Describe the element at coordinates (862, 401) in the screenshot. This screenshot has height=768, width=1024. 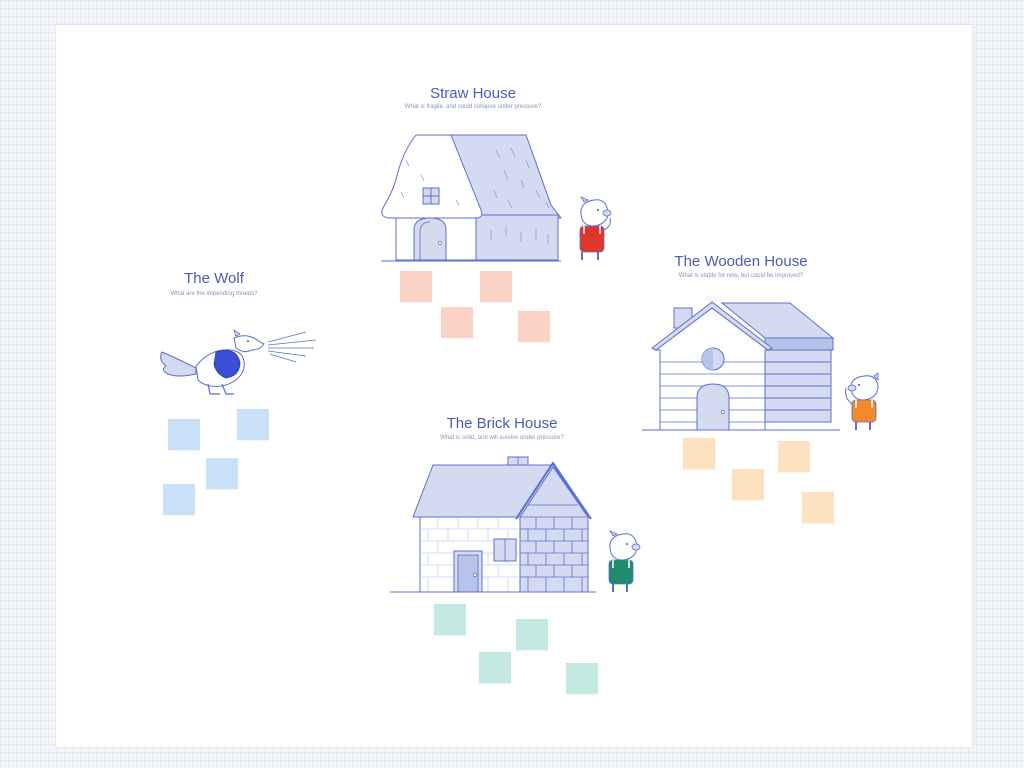
I see `wood-pig-illustration` at that location.